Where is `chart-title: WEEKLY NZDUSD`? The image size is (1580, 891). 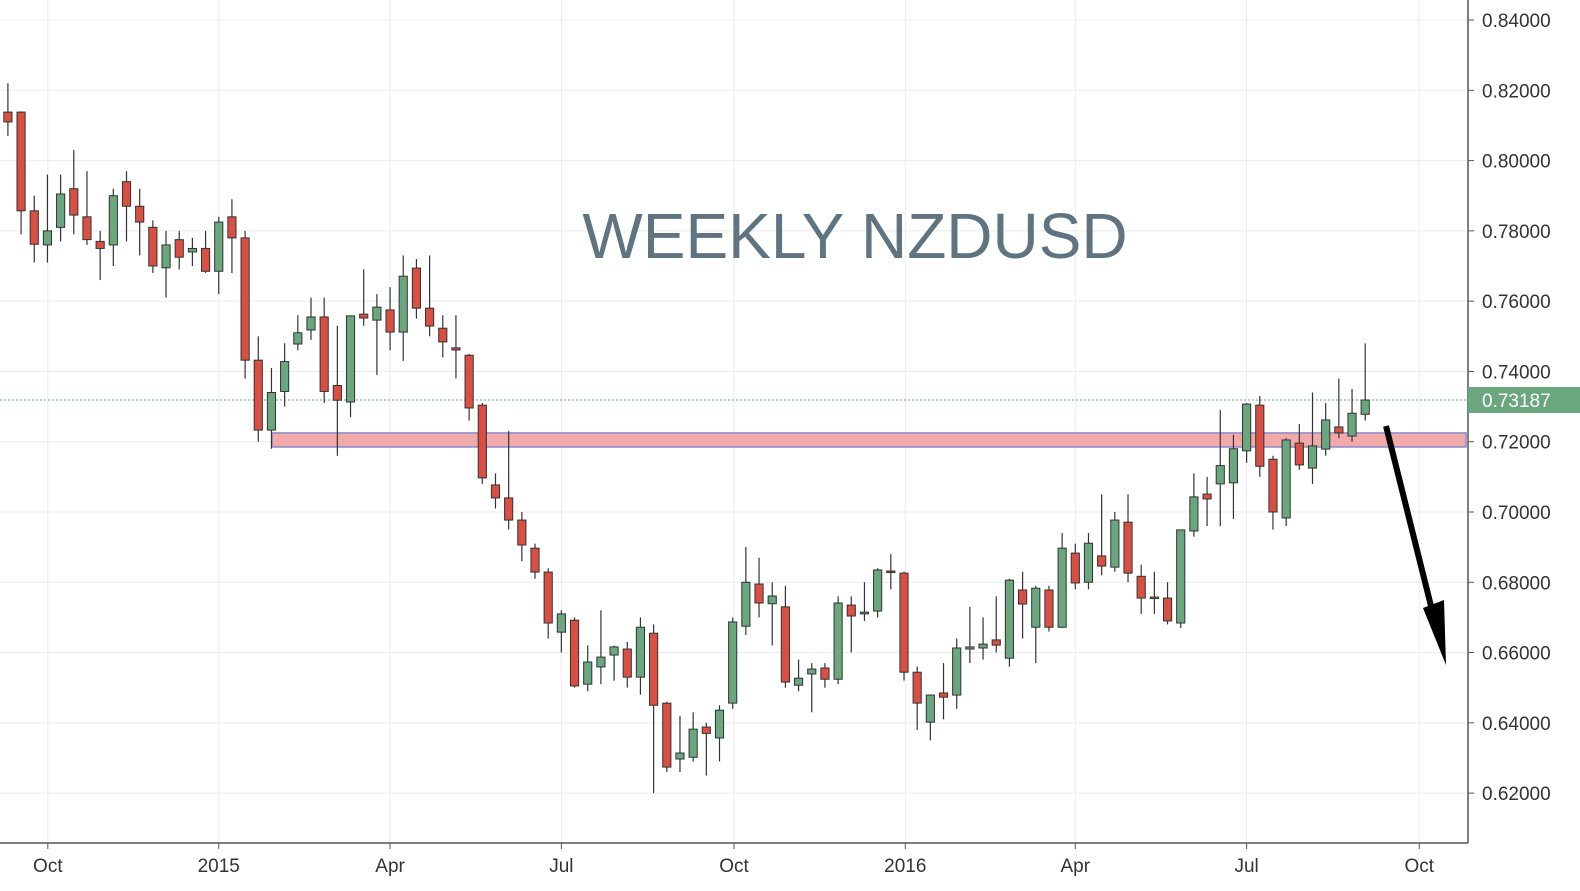
chart-title: WEEKLY NZDUSD is located at coordinates (854, 236).